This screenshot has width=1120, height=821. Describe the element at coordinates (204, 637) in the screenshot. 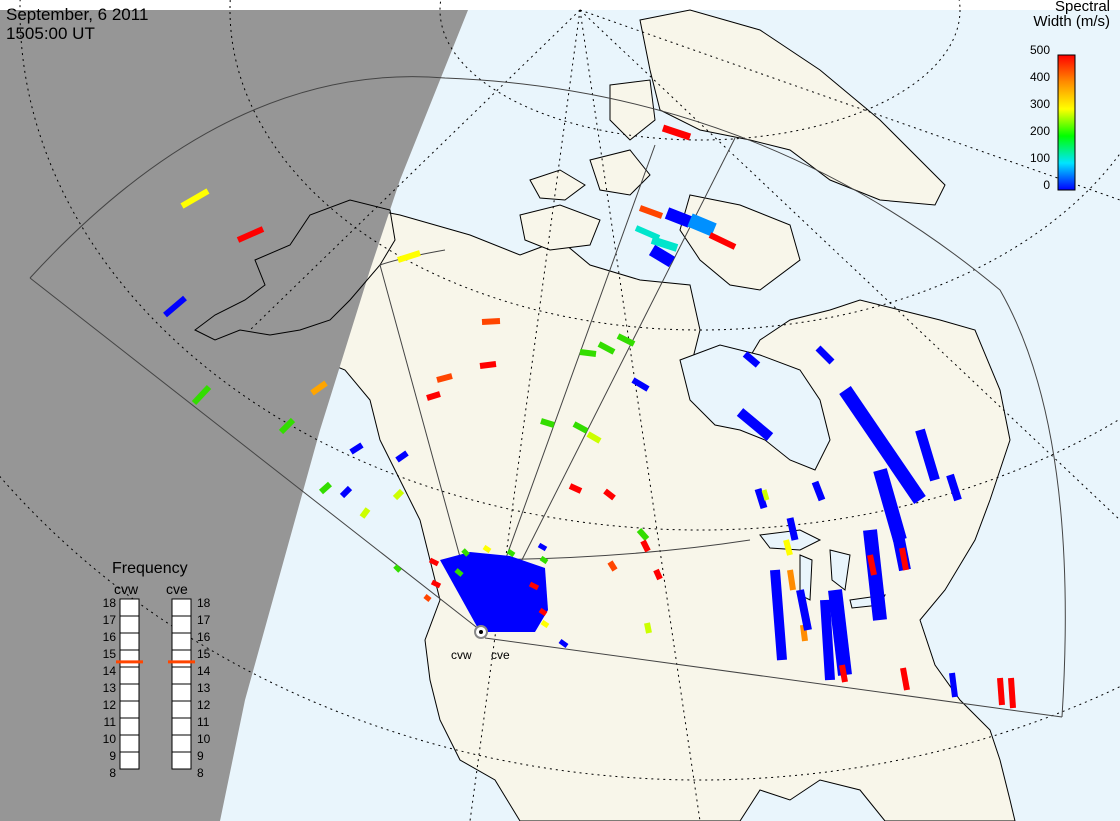

I see `frequency-scale-label: 16` at that location.